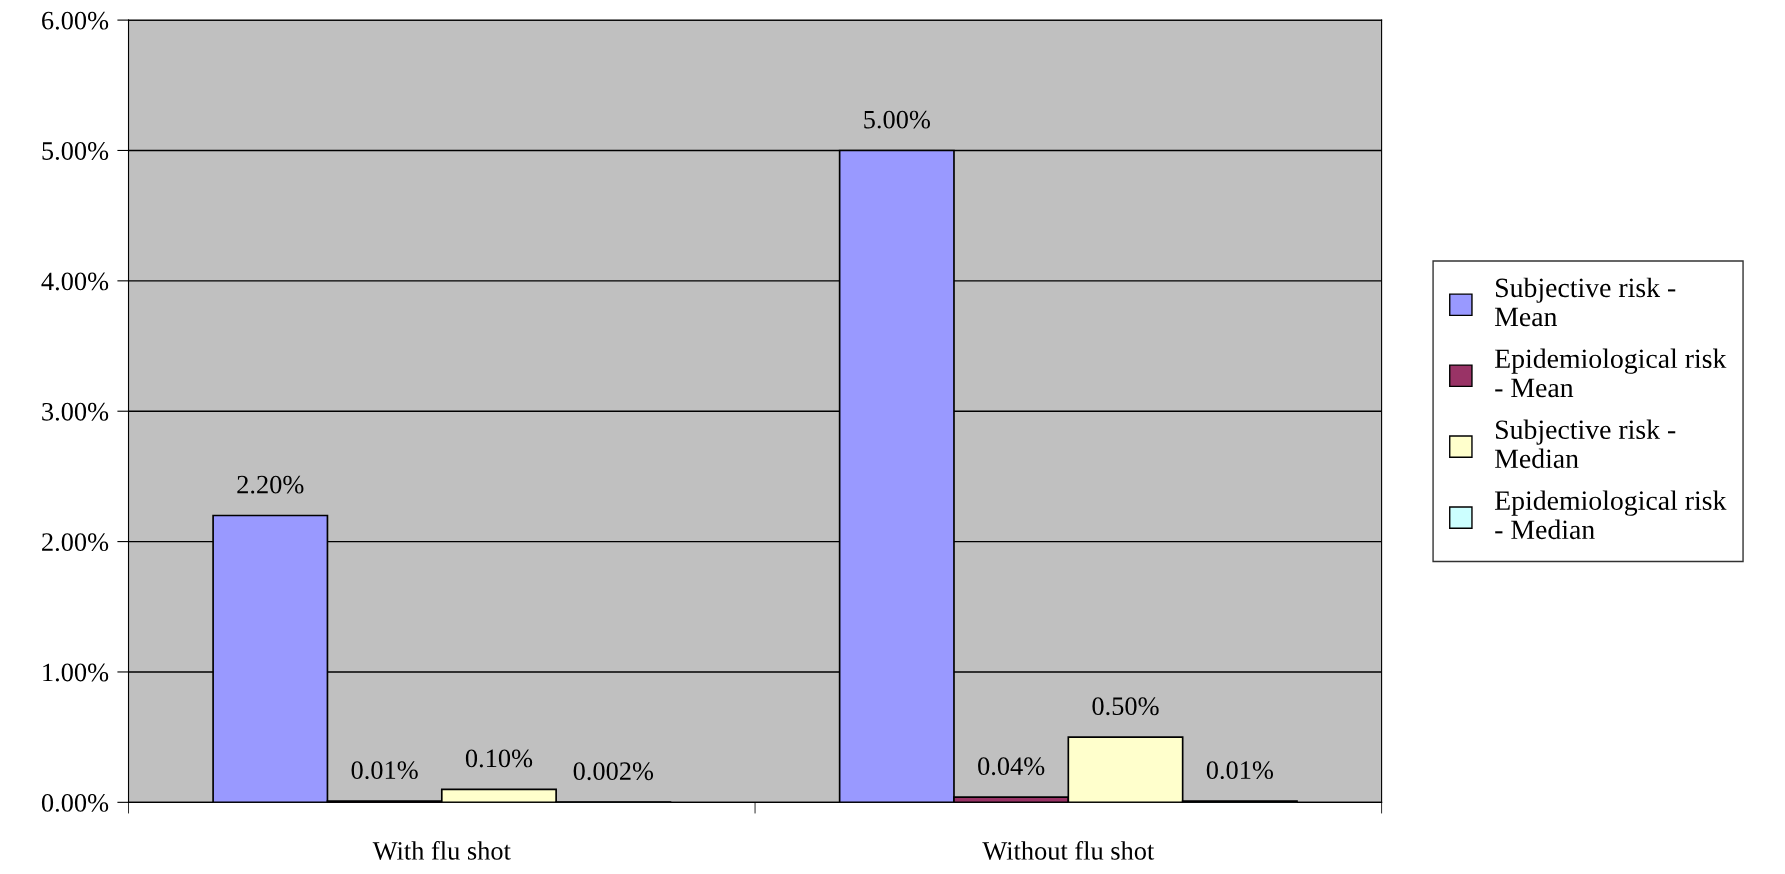 The image size is (1785, 874). I want to click on legend-label: Subjective risk - Mean, so click(1585, 302).